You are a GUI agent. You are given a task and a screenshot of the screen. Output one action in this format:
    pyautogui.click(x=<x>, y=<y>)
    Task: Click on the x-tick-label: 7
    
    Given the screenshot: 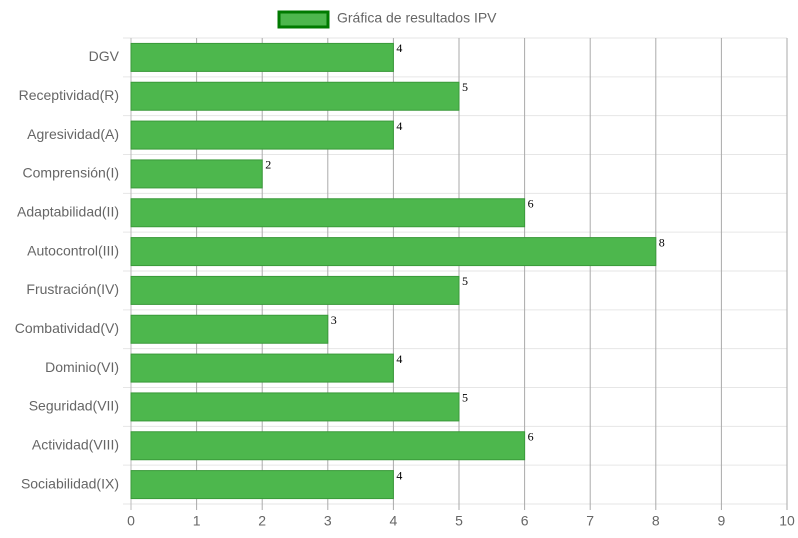 What is the action you would take?
    pyautogui.click(x=590, y=521)
    